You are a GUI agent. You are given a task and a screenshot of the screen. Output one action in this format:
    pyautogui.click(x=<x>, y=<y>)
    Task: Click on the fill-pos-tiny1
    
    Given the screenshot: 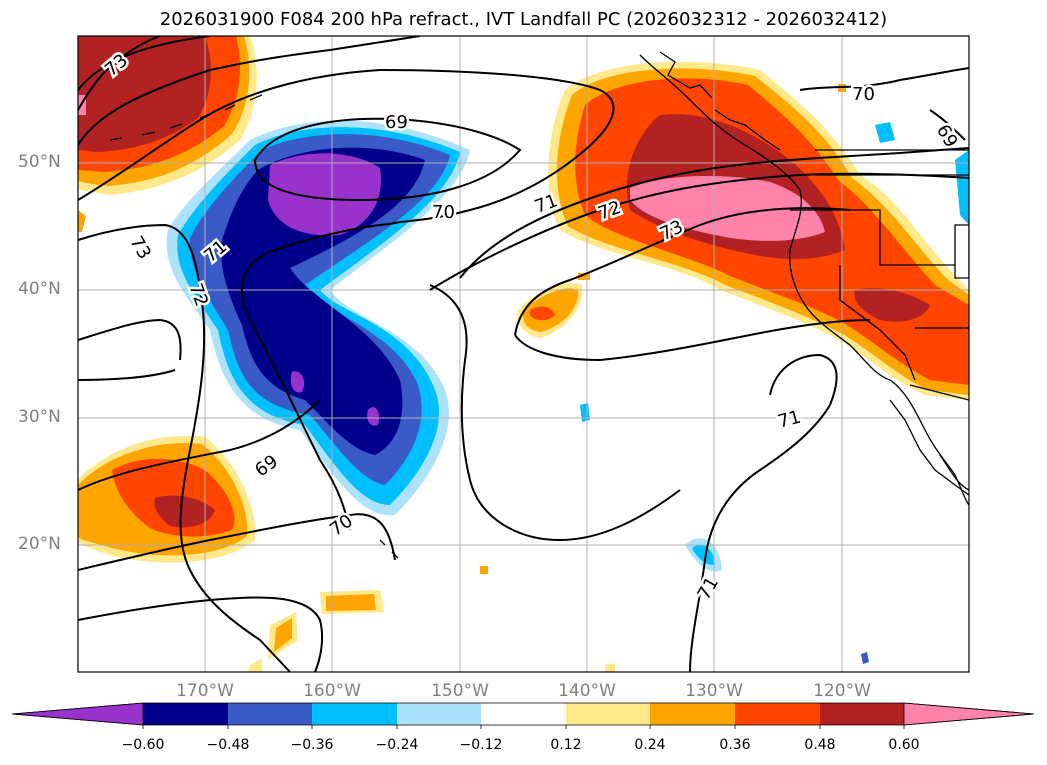 What is the action you would take?
    pyautogui.click(x=484, y=570)
    